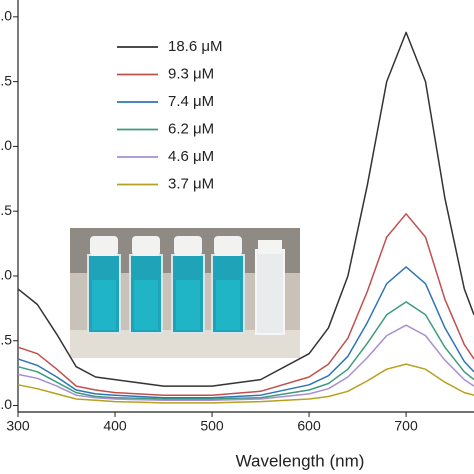  Describe the element at coordinates (212, 426) in the screenshot. I see `x-tick-label: 500` at that location.